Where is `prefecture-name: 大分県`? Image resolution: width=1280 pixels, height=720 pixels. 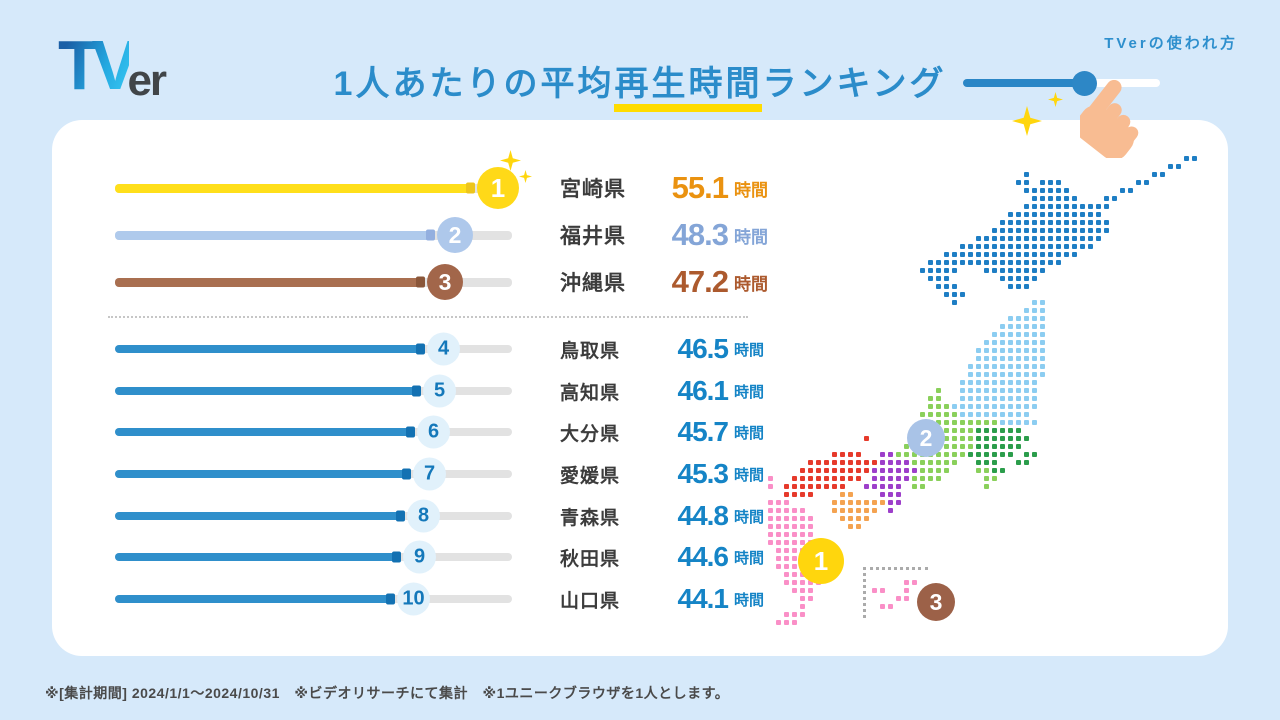
prefecture-name: 大分県 is located at coordinates (590, 434).